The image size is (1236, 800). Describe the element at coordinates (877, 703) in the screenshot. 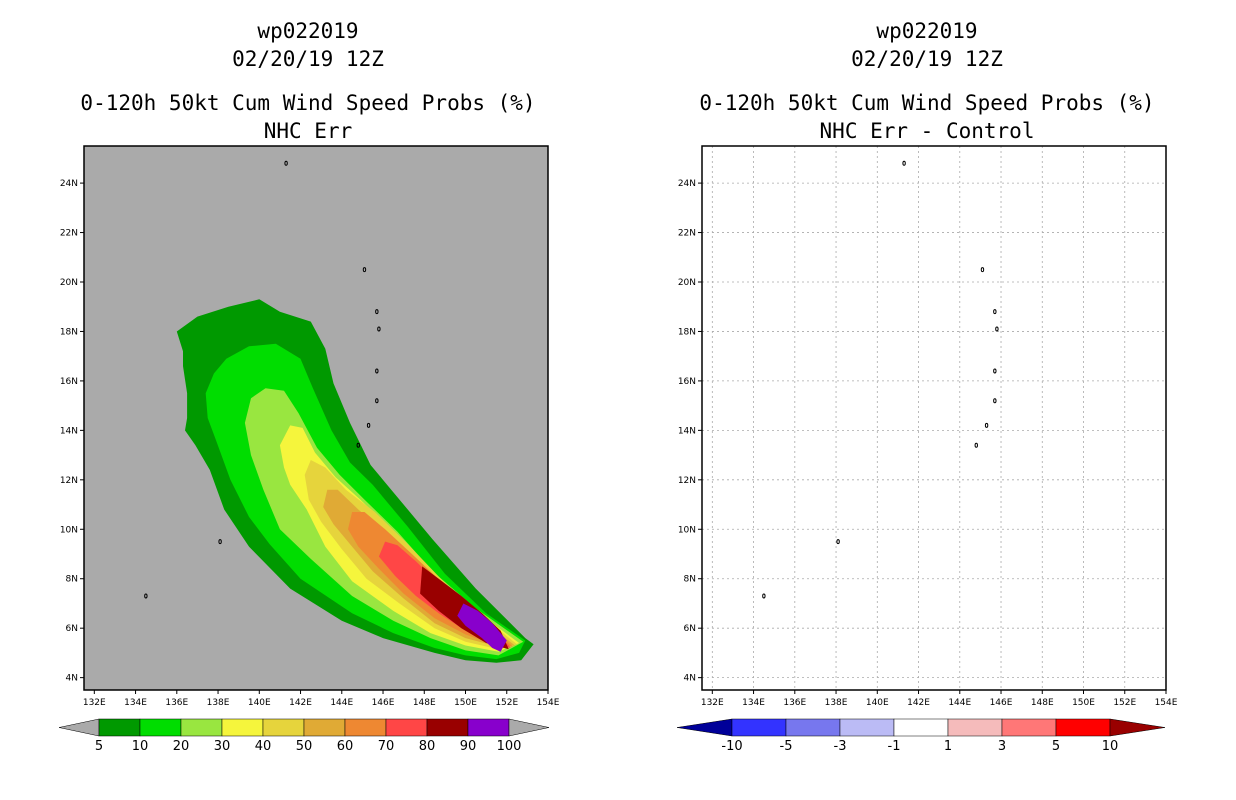

I see `right-lon-tick-label: 140E` at that location.